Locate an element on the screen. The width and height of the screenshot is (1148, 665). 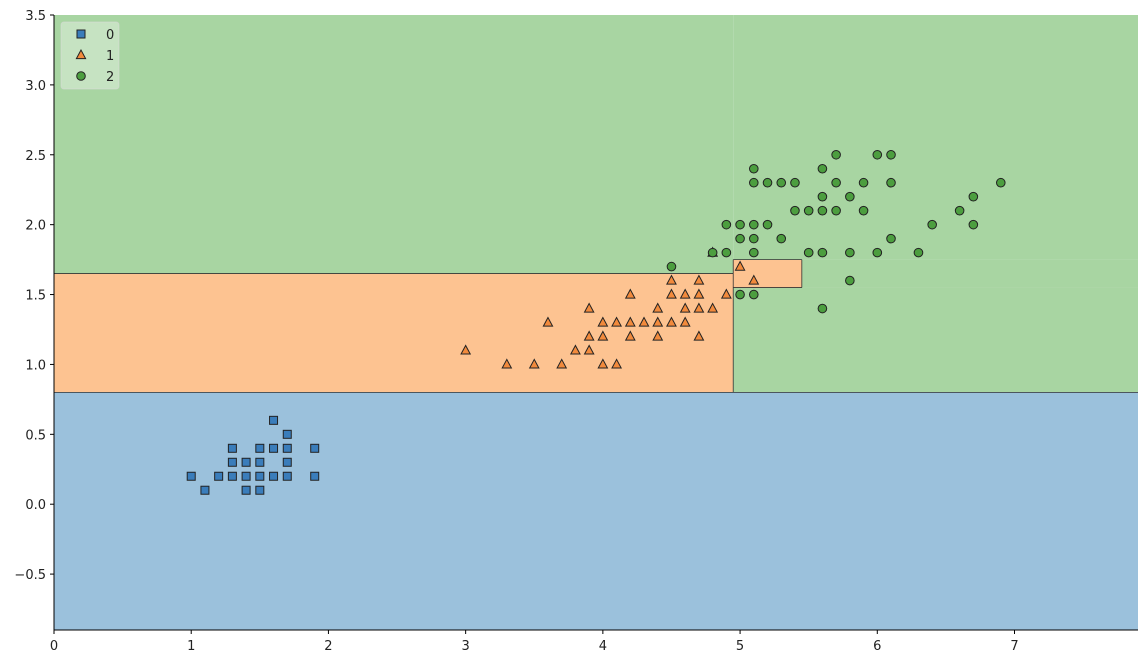
y-tick-label: 2.0 is located at coordinates (35, 226).